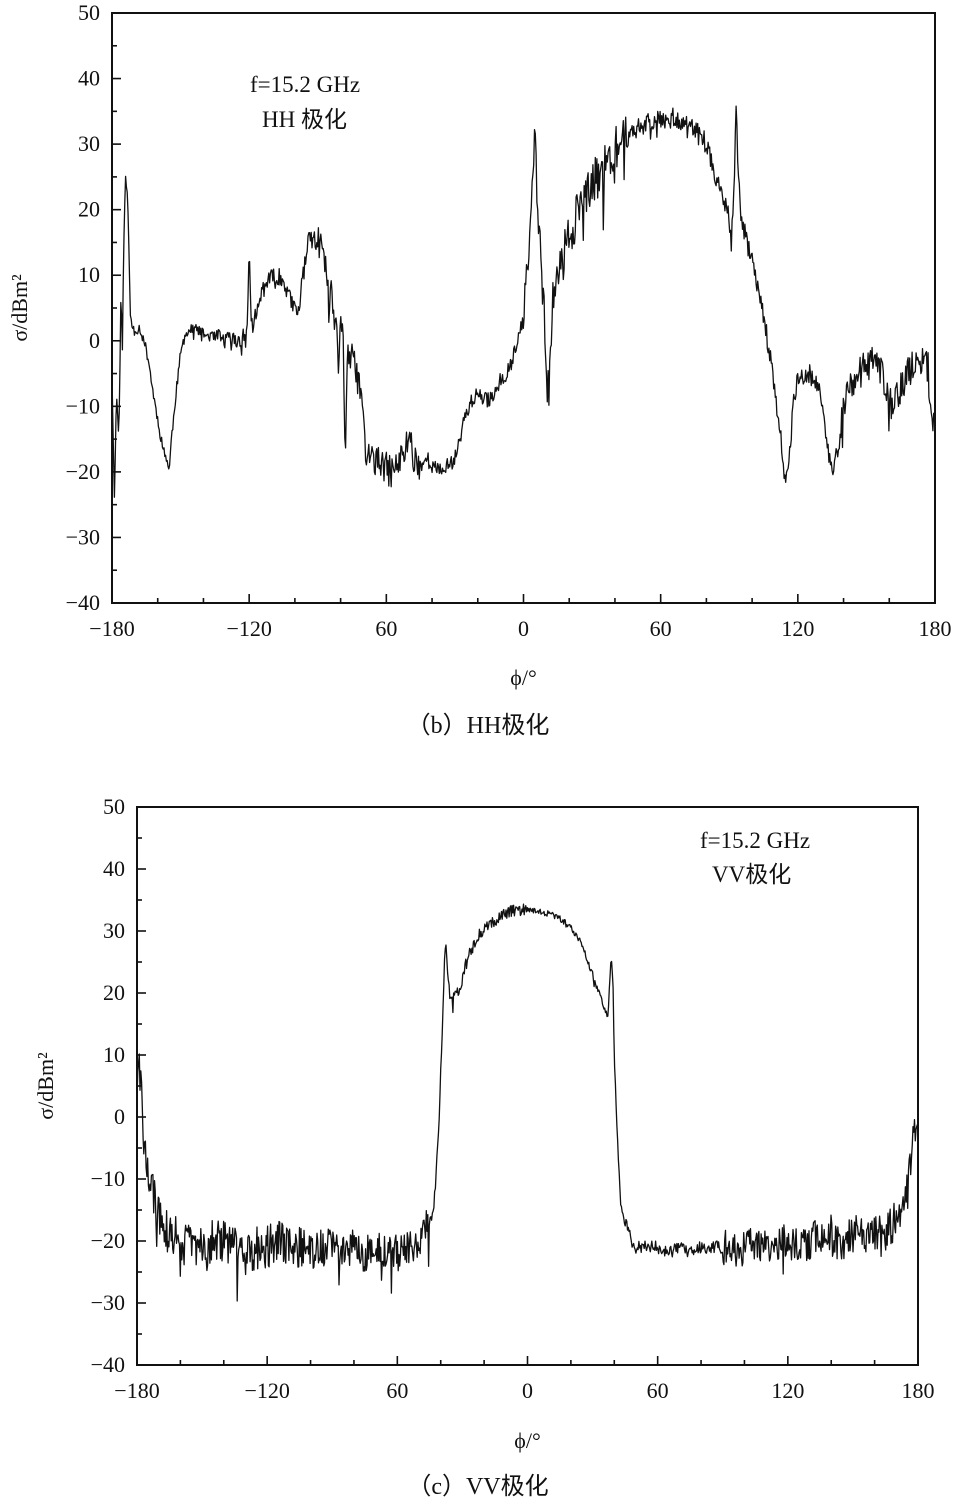 This screenshot has width=957, height=1501. What do you see at coordinates (304, 119) in the screenshot?
I see `polarization-annotation: HH 极化` at bounding box center [304, 119].